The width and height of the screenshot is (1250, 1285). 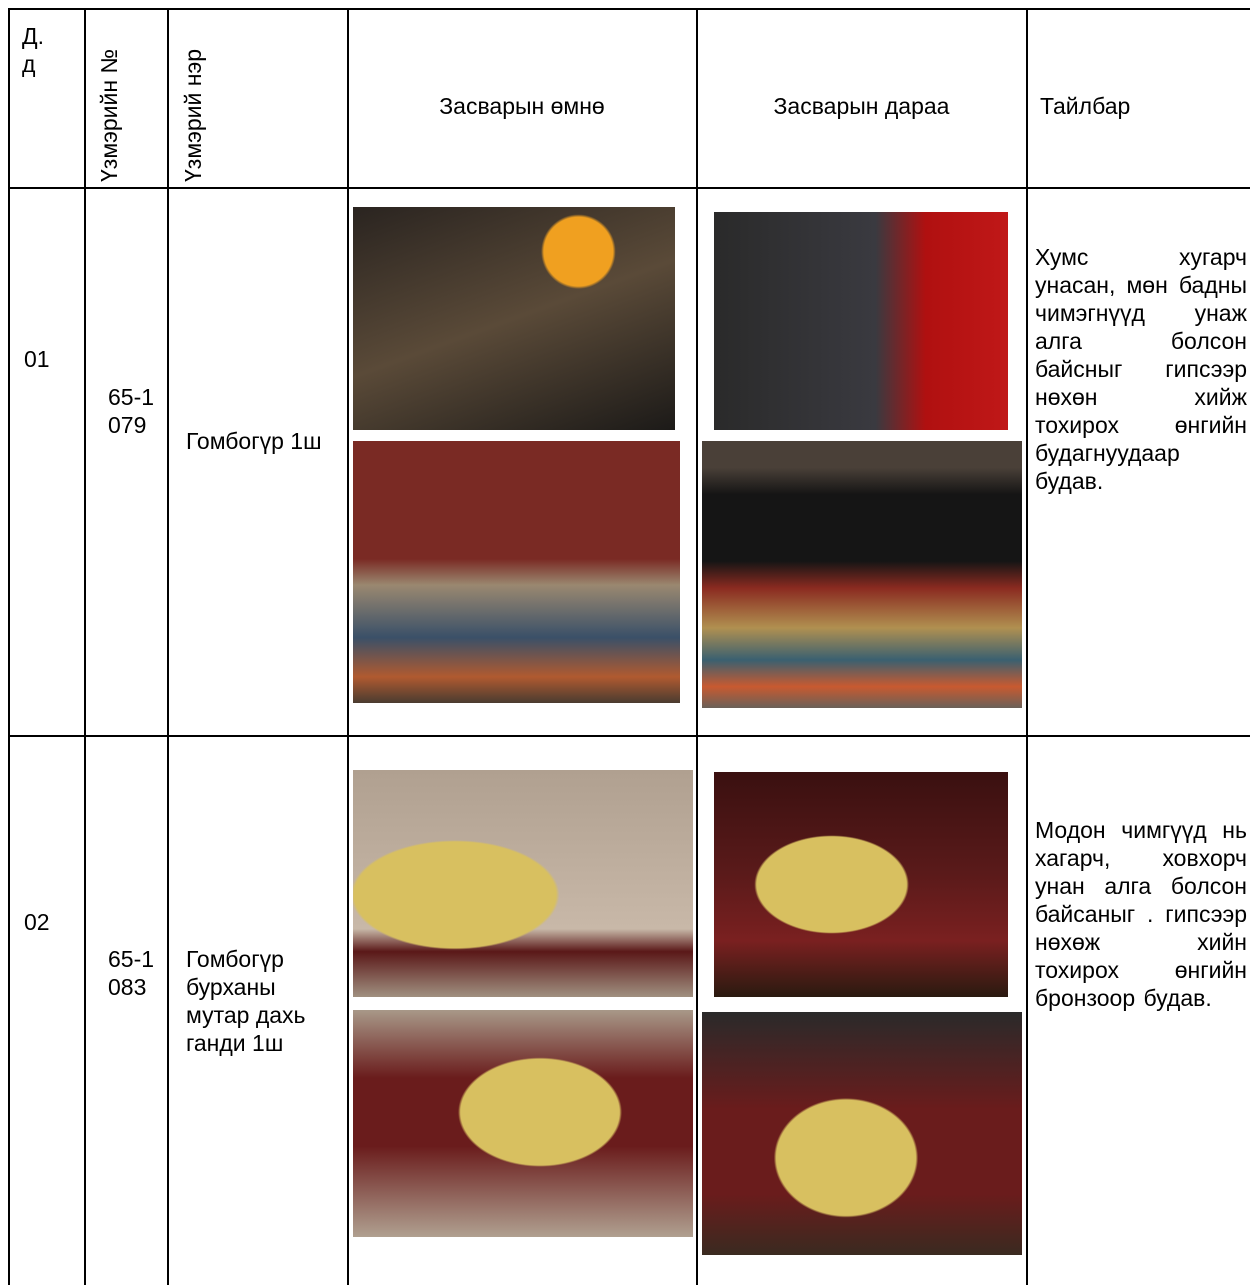 I want to click on header-cell: Д. д, so click(x=33, y=50).